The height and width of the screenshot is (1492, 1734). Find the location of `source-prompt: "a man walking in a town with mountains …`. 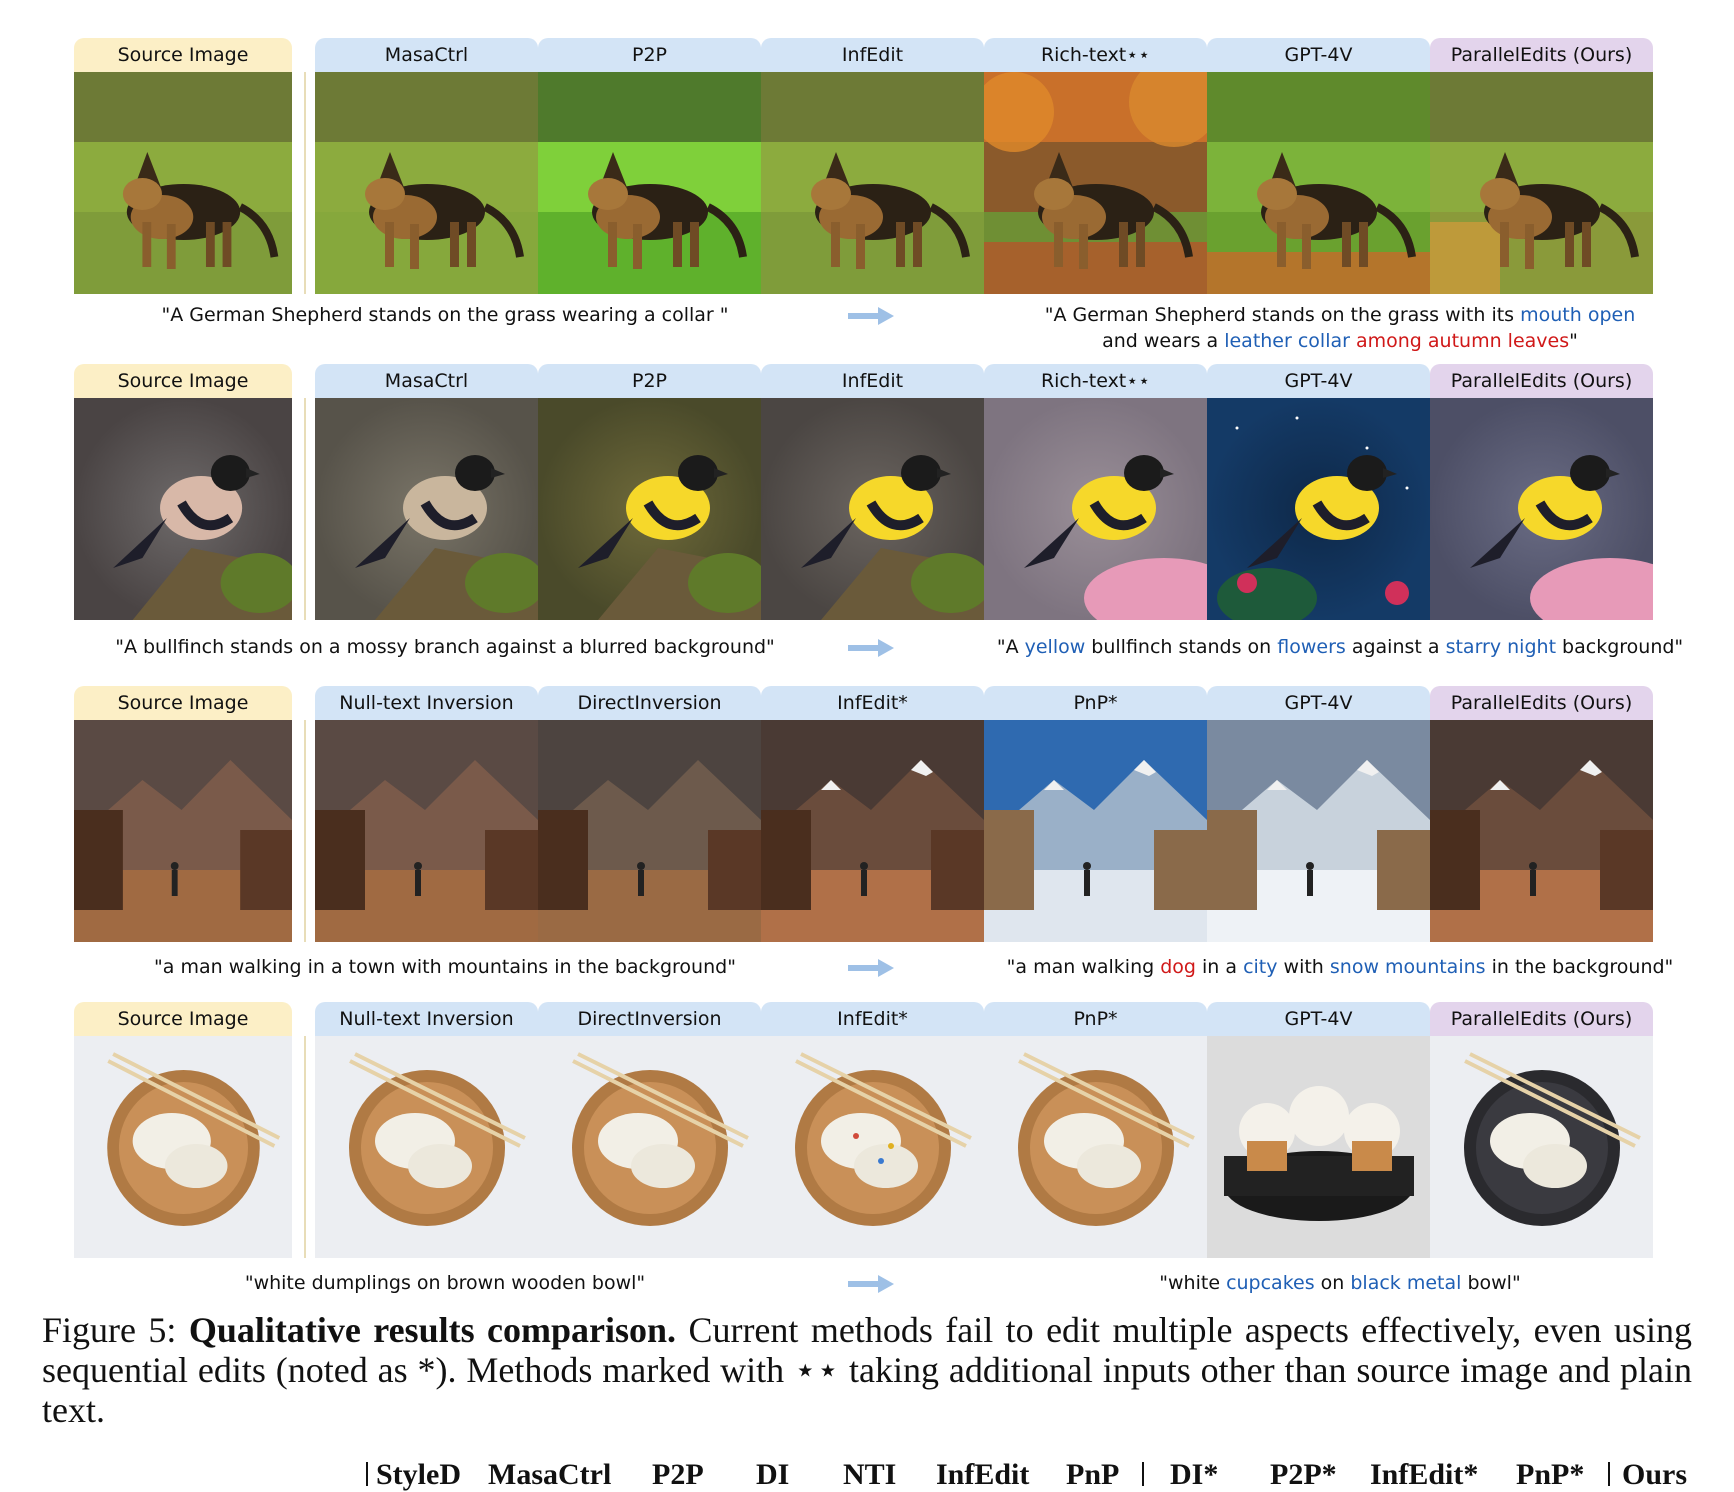

source-prompt: "a man walking in a town with mountains … is located at coordinates (445, 967).